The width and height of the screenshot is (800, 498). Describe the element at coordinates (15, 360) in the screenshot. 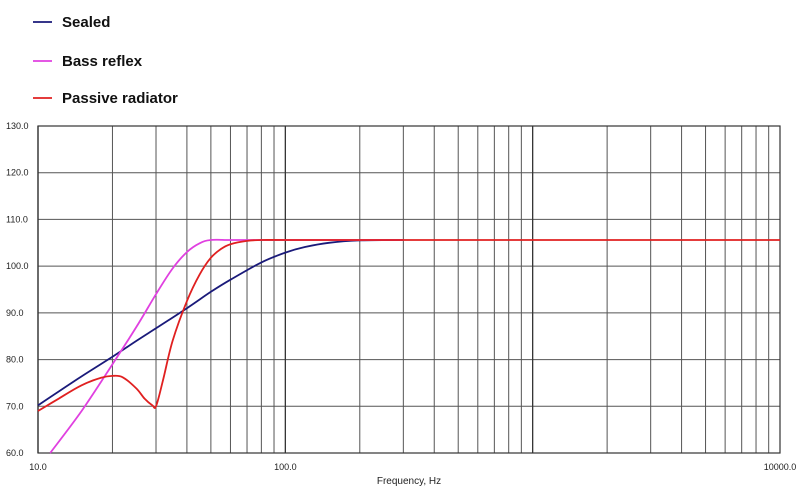

I see `y-tick-label: 80.0` at that location.